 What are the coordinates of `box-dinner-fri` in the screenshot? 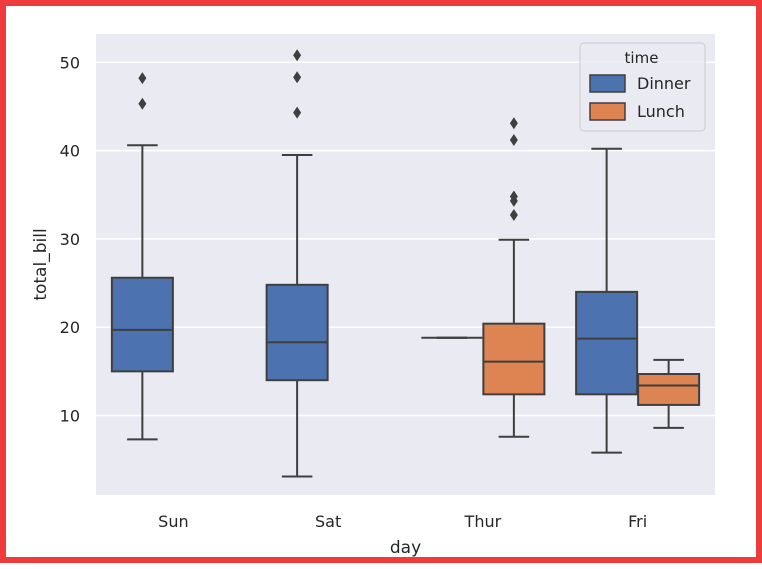 It's located at (607, 300).